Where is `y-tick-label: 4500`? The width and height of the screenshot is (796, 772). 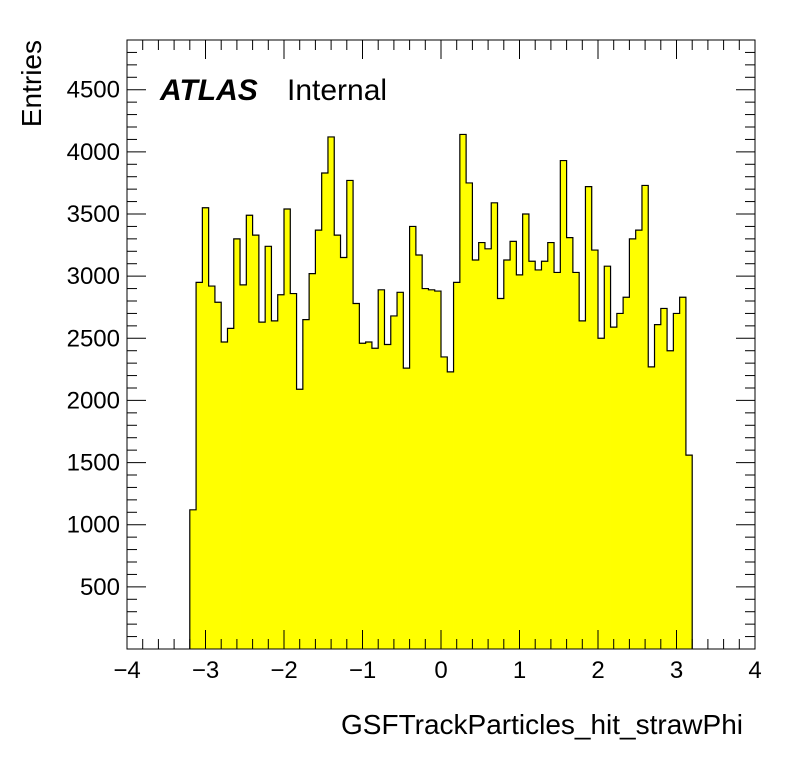
y-tick-label: 4500 is located at coordinates (93, 90).